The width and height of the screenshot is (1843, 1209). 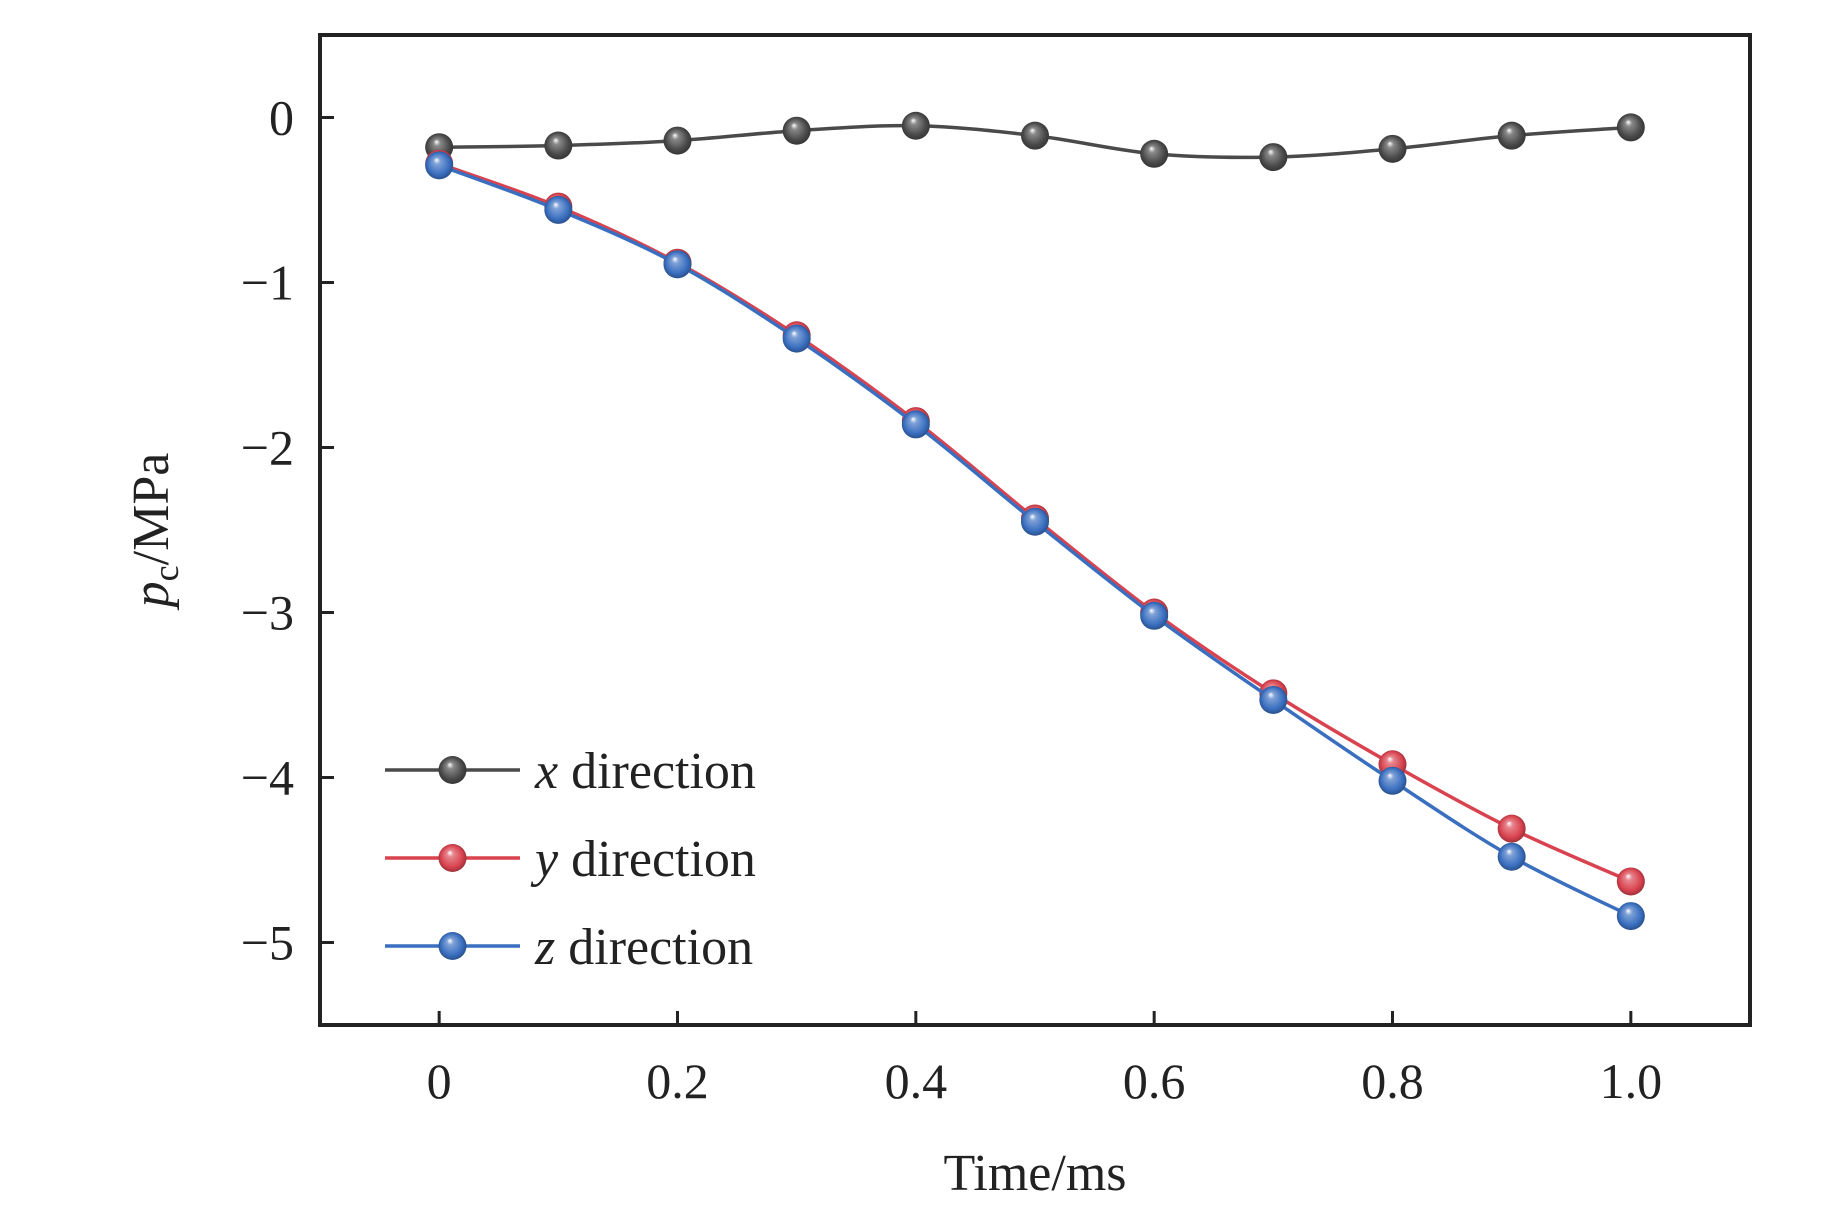 I want to click on y-tick-label: −1, so click(x=267, y=283).